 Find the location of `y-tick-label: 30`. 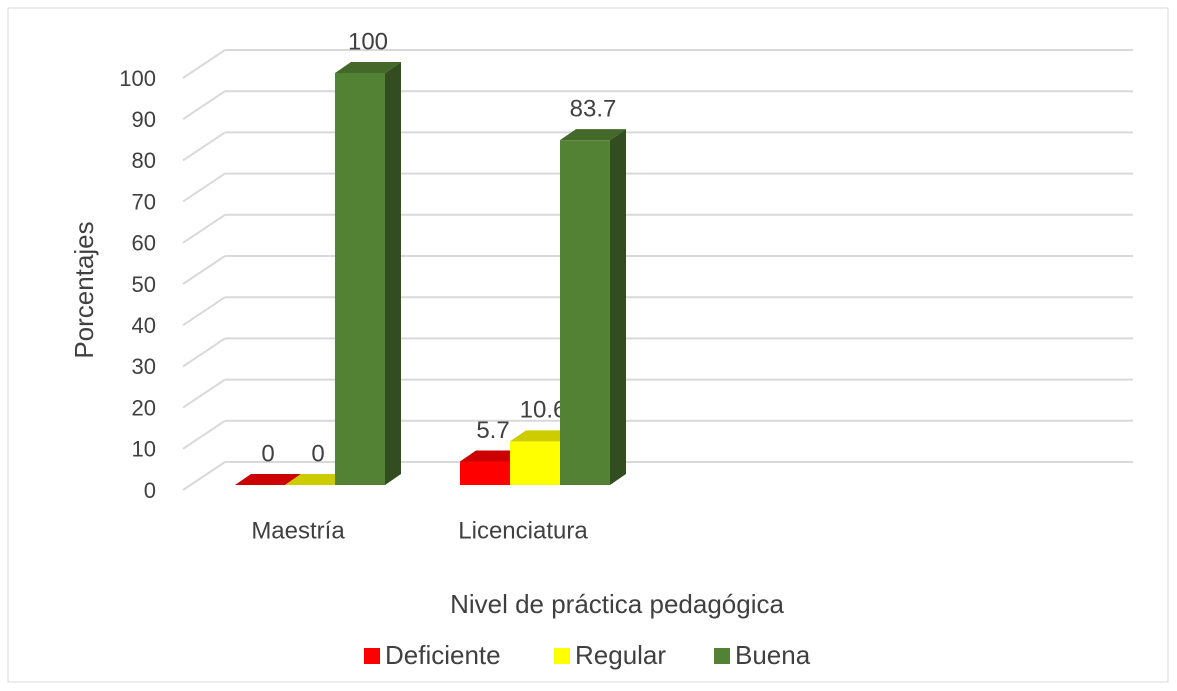

y-tick-label: 30 is located at coordinates (144, 366).